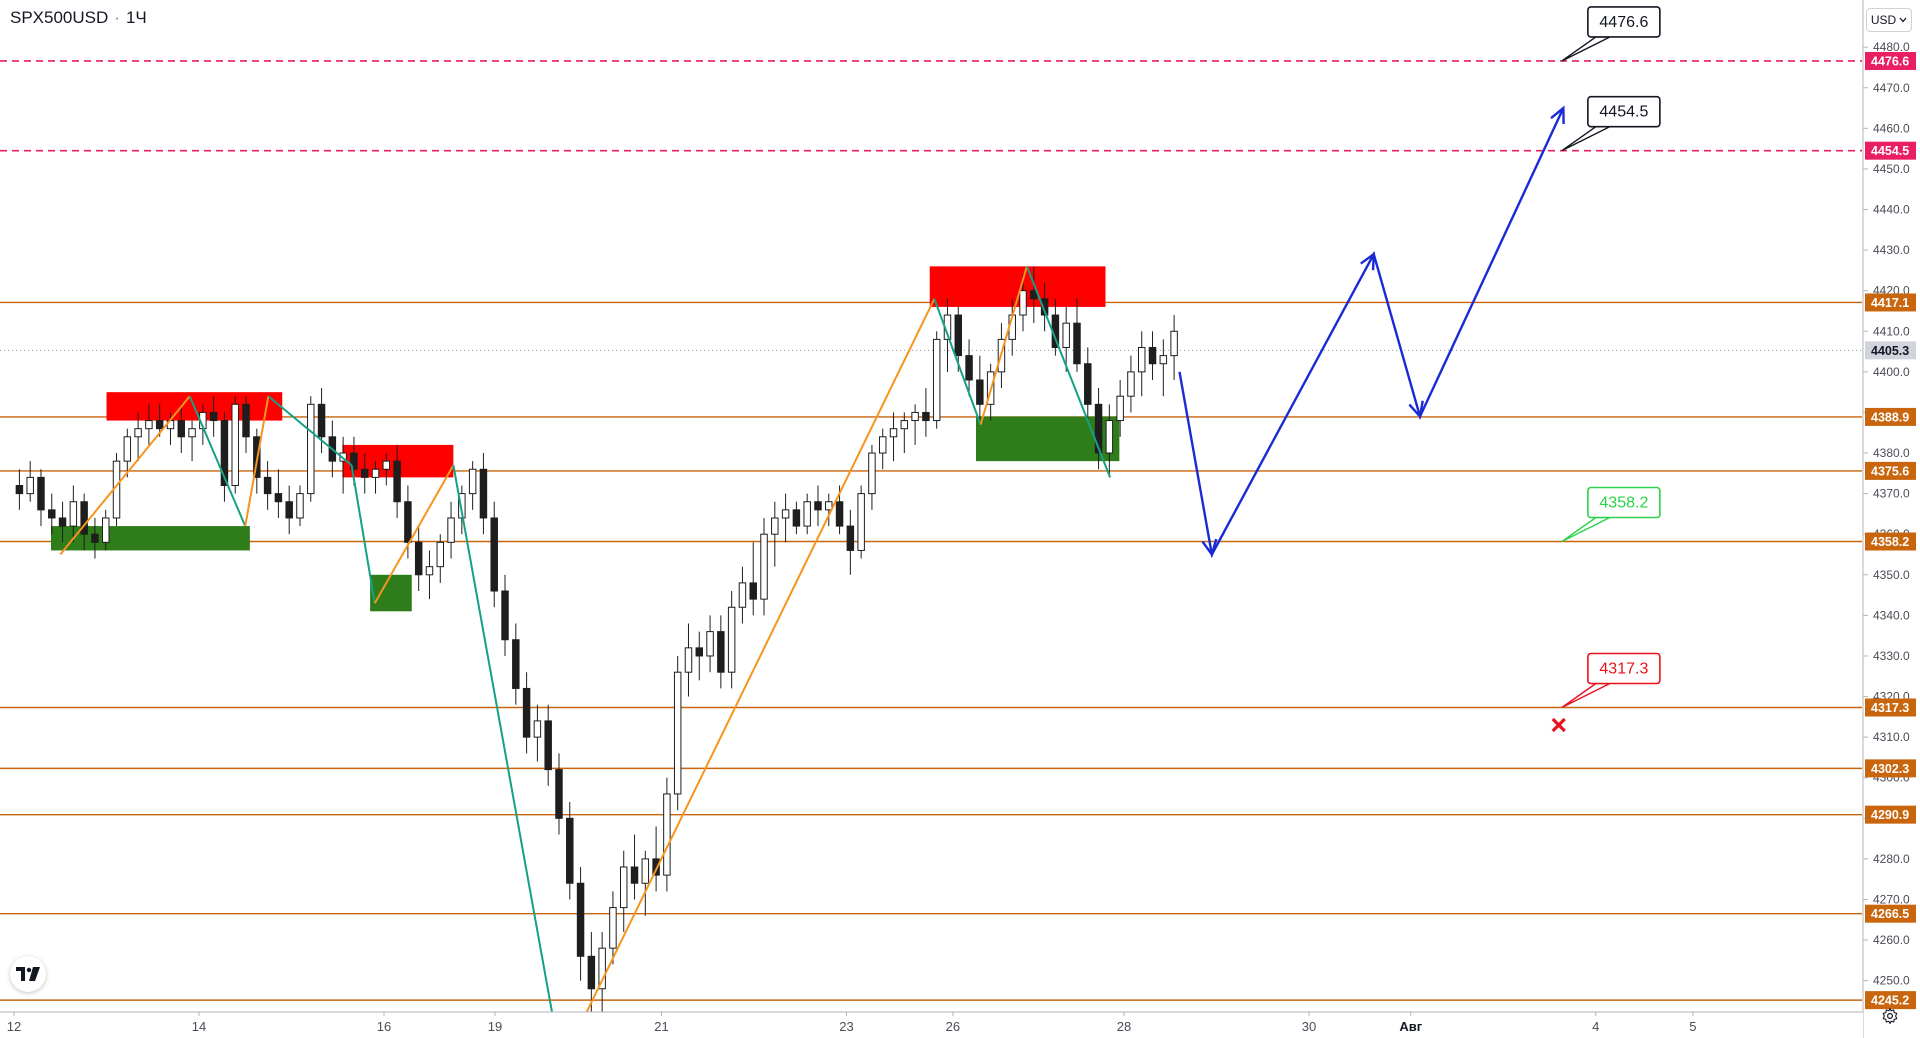 This screenshot has height=1038, width=1920. I want to click on x-tick-label: 14, so click(199, 1026).